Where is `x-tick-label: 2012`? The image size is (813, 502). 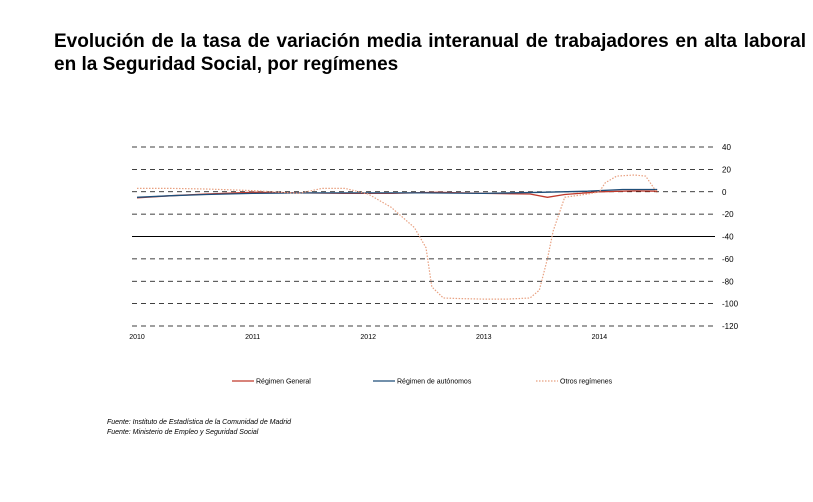 x-tick-label: 2012 is located at coordinates (368, 337).